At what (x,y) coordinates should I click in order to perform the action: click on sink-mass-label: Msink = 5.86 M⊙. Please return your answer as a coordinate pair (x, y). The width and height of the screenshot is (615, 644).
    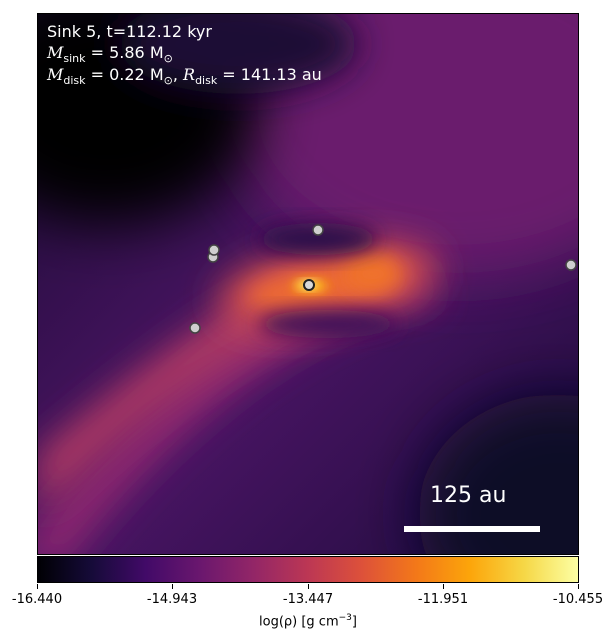
    Looking at the image, I should click on (110, 54).